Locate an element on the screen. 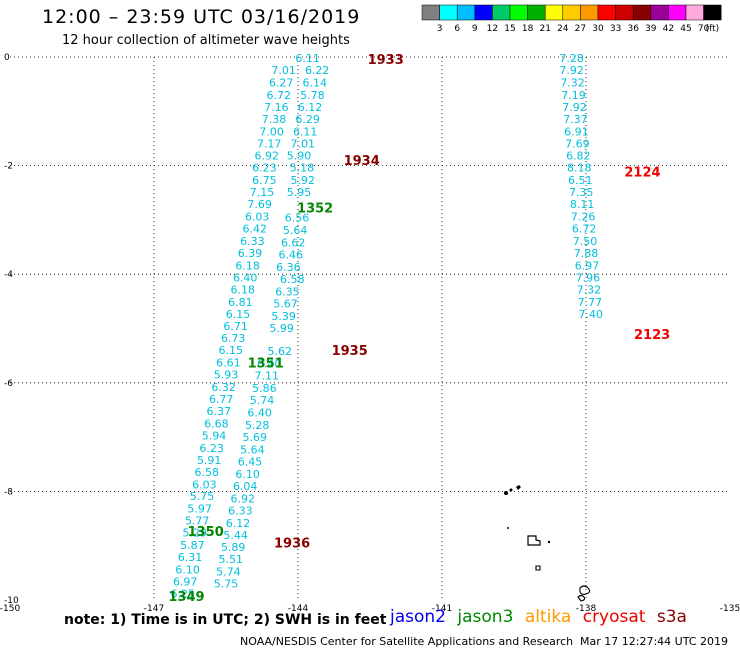  wave-height-point: 6.18 is located at coordinates (243, 289).